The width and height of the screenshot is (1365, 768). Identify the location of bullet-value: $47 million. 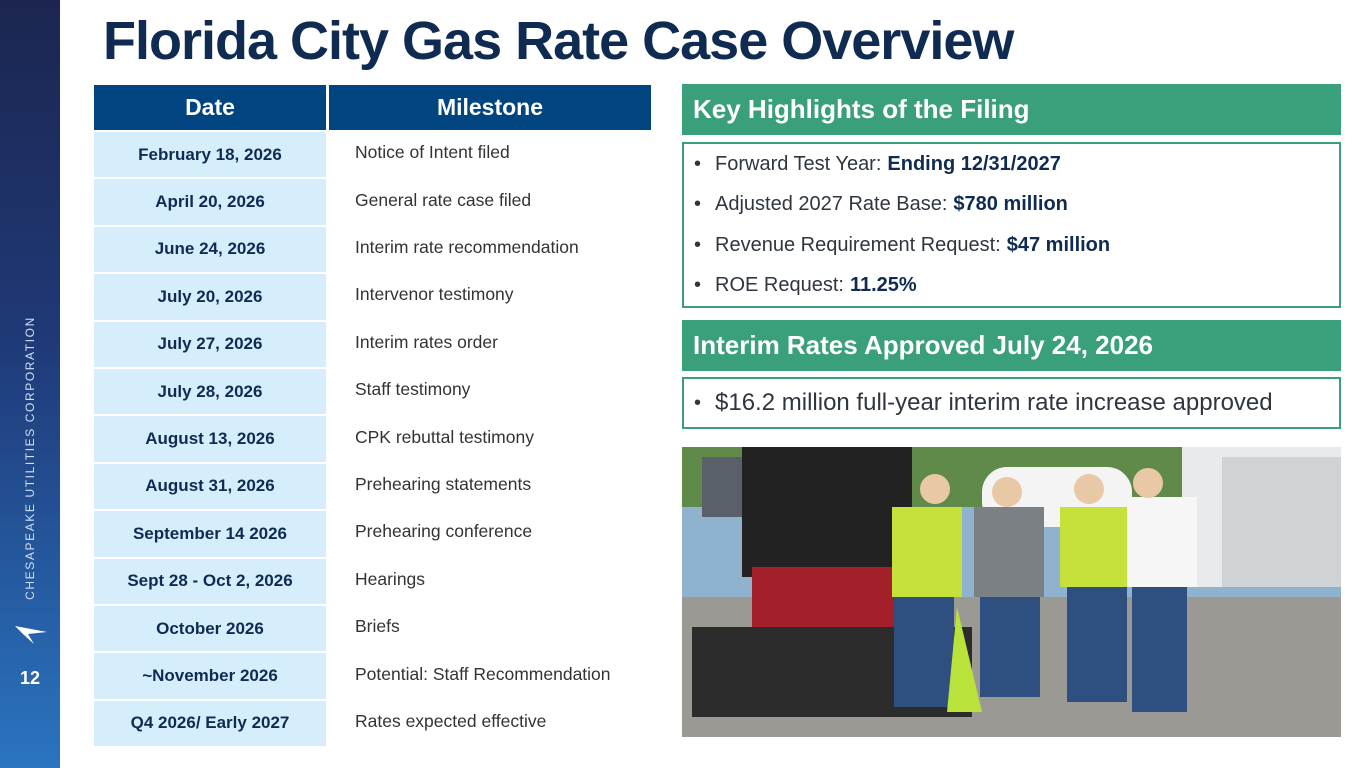
(1058, 244).